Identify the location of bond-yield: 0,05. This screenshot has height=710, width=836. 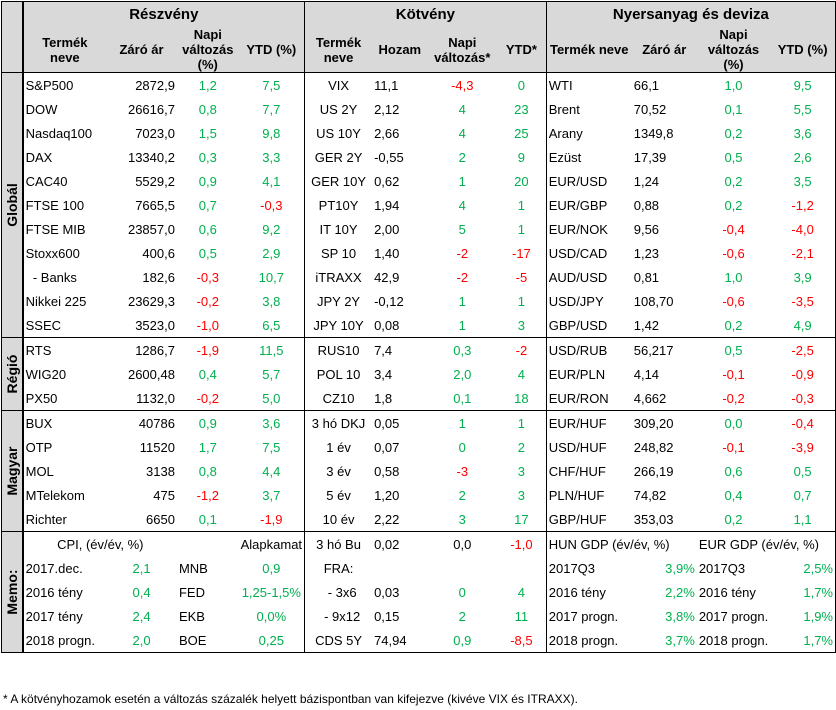
(387, 423).